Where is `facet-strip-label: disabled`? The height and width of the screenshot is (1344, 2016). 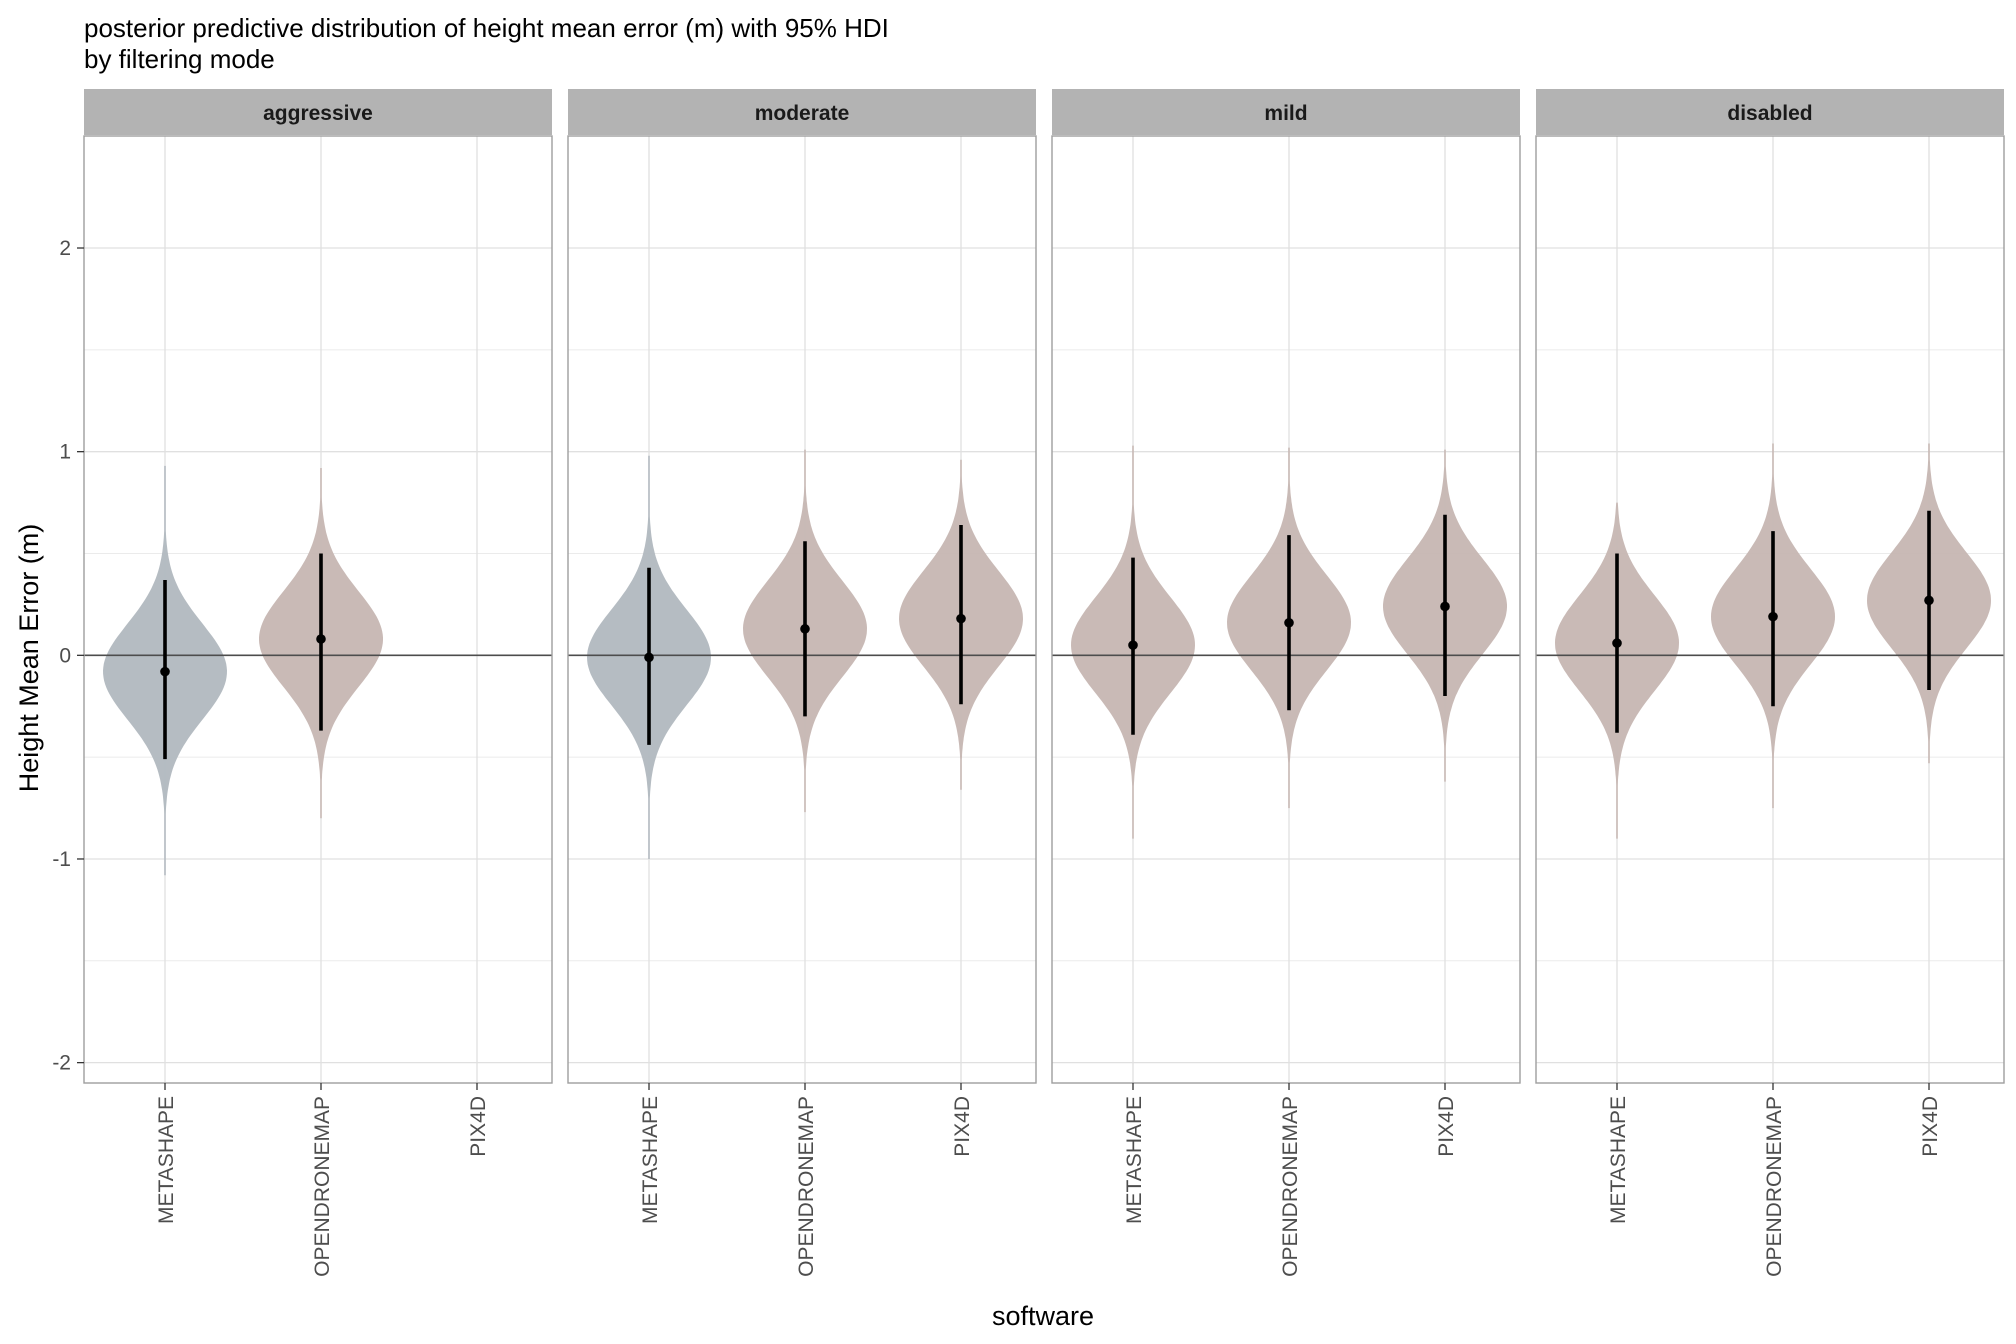 facet-strip-label: disabled is located at coordinates (1769, 113).